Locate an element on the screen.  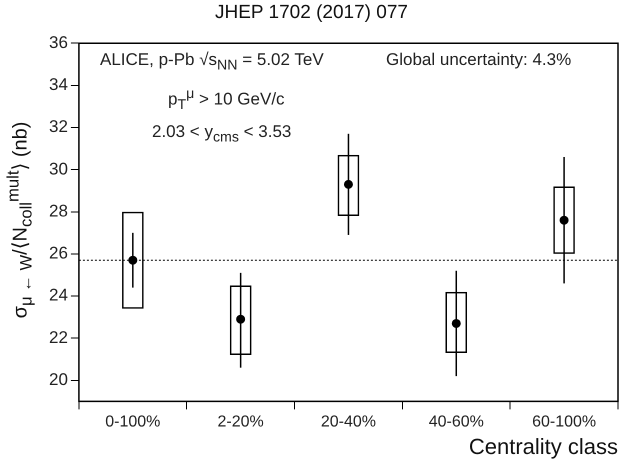
annotation: p$_{T}$$^{μ}$ > 10 GeV/c is located at coordinates (226, 100).